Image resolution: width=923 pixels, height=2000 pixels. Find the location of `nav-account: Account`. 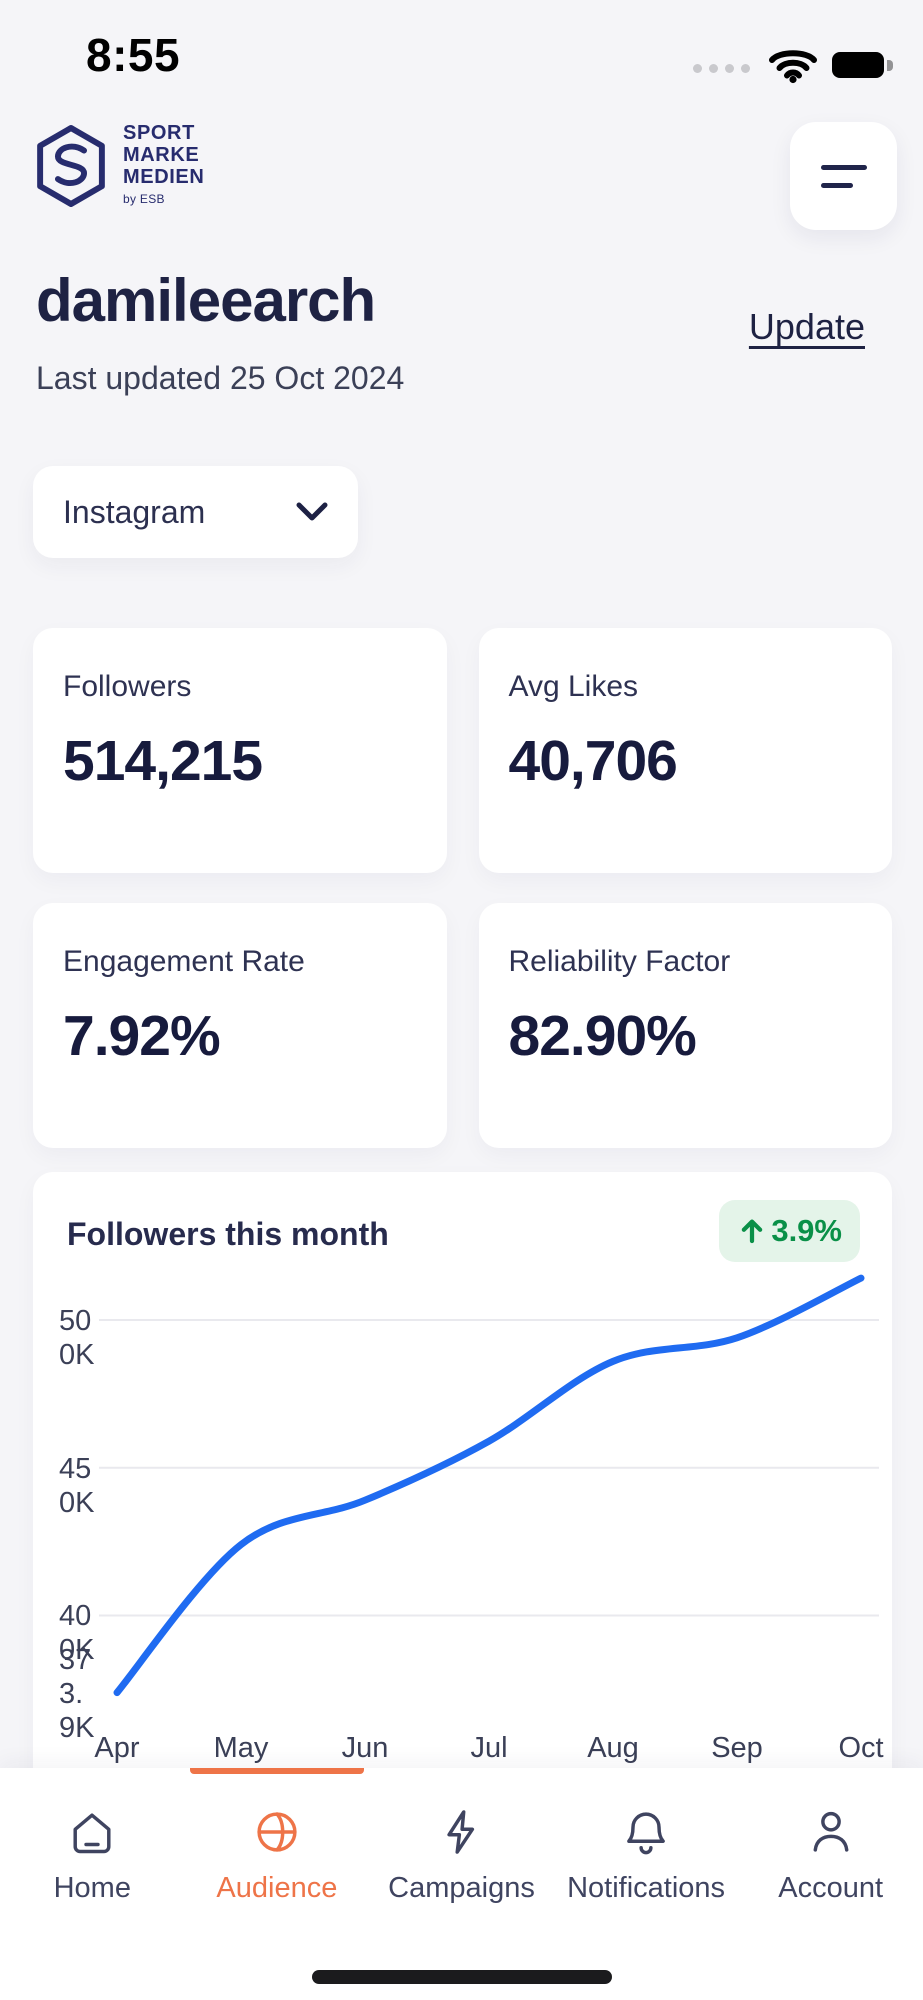

nav-account: Account is located at coordinates (830, 1884).